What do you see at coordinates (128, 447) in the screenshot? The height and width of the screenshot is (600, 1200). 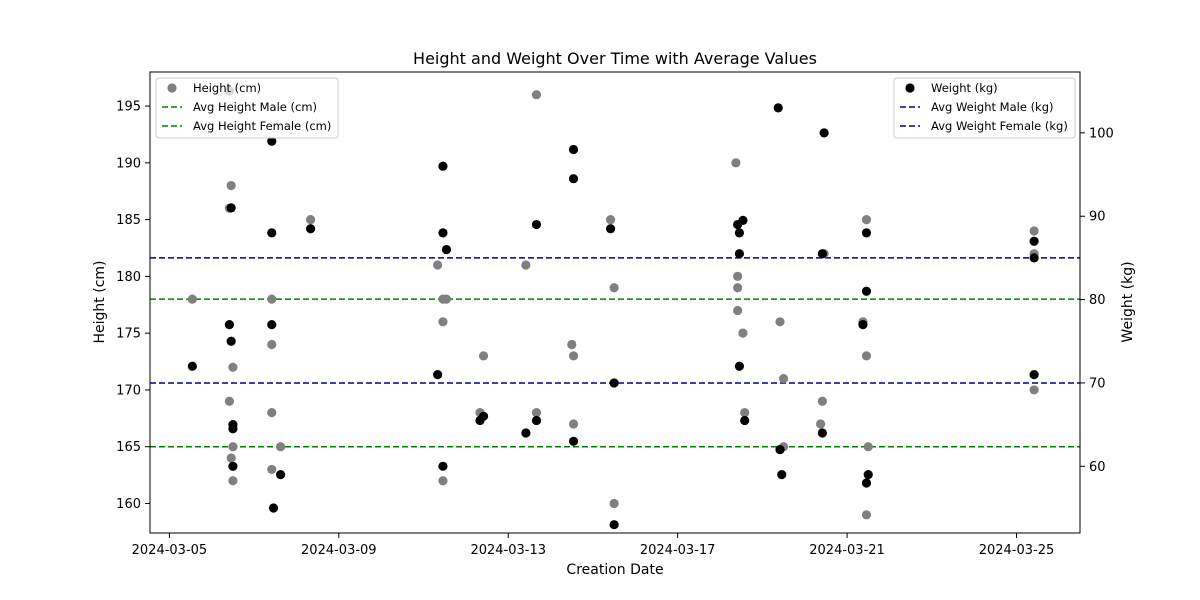 I see `y-left-tick-label: 165` at bounding box center [128, 447].